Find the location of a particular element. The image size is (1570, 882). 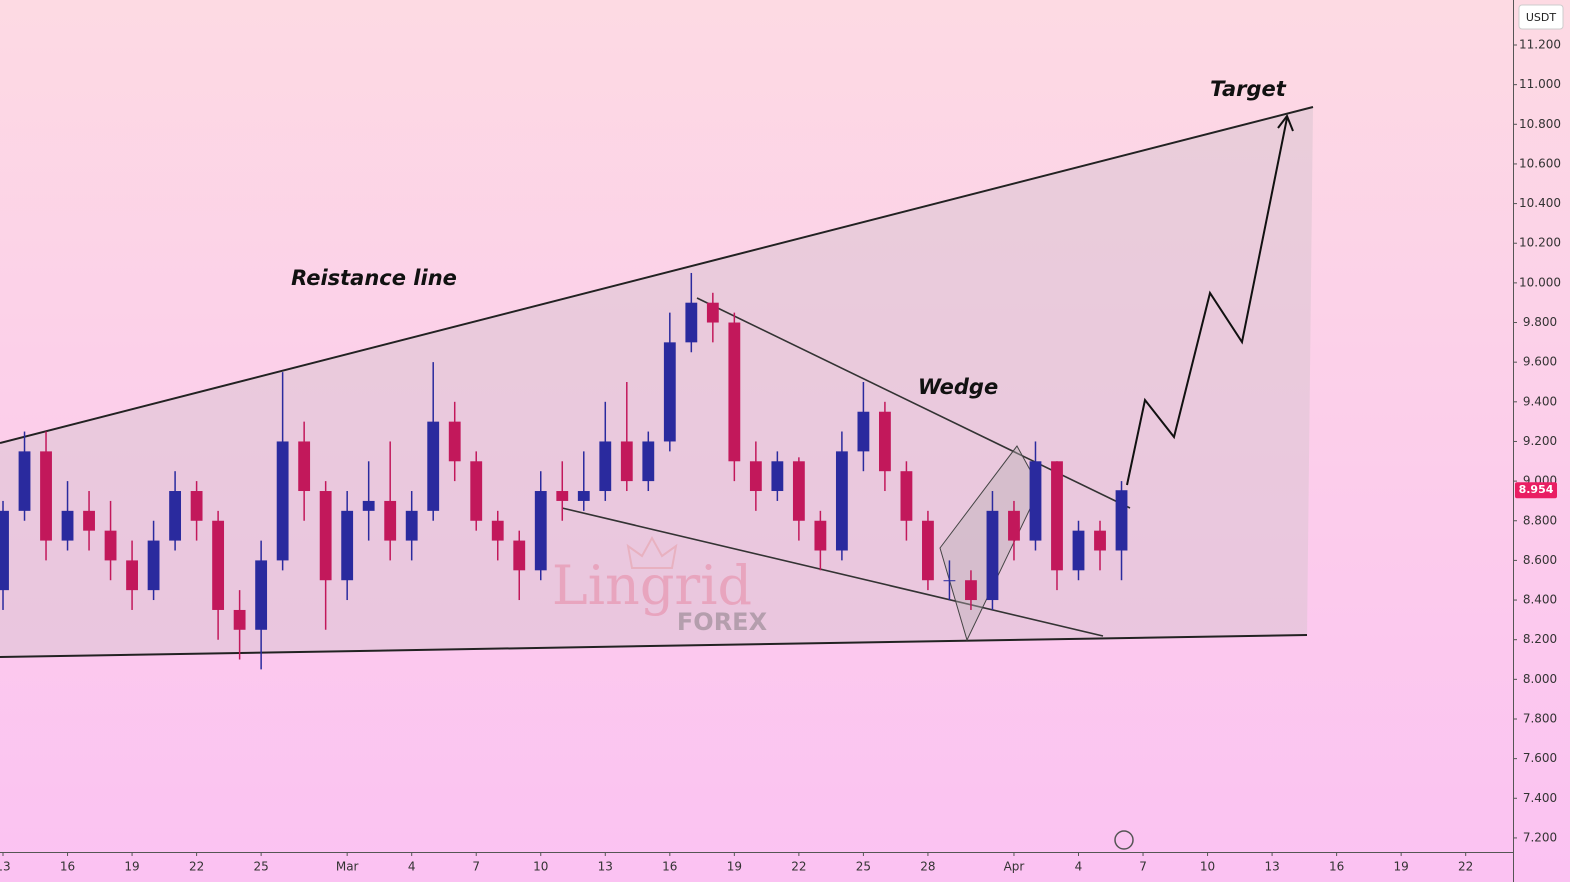

y-tick-label: 8.400 is located at coordinates (1540, 600).